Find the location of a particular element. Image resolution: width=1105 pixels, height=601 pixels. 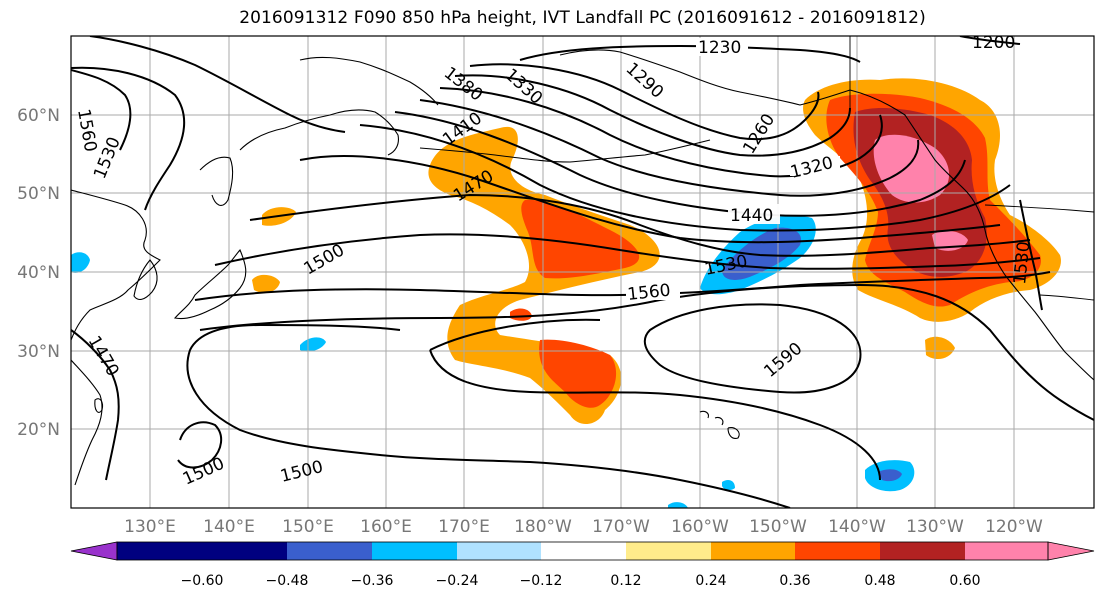

contour-1470-west is located at coordinates (95, 405).